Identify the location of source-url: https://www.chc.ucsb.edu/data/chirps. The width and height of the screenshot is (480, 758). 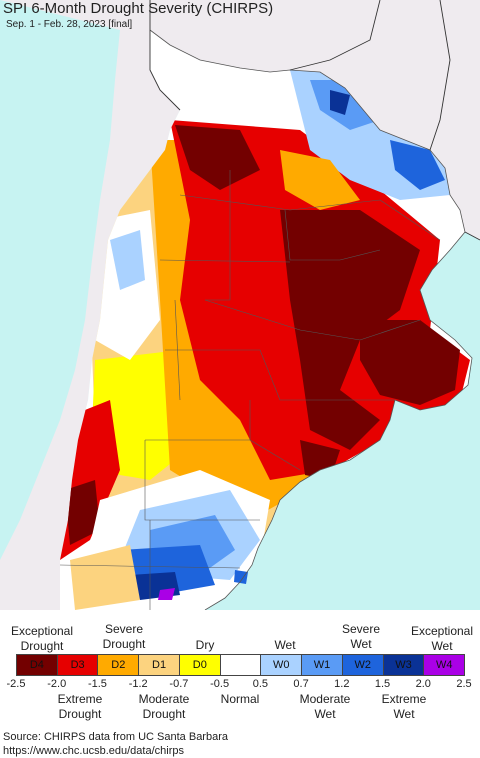
(93, 751).